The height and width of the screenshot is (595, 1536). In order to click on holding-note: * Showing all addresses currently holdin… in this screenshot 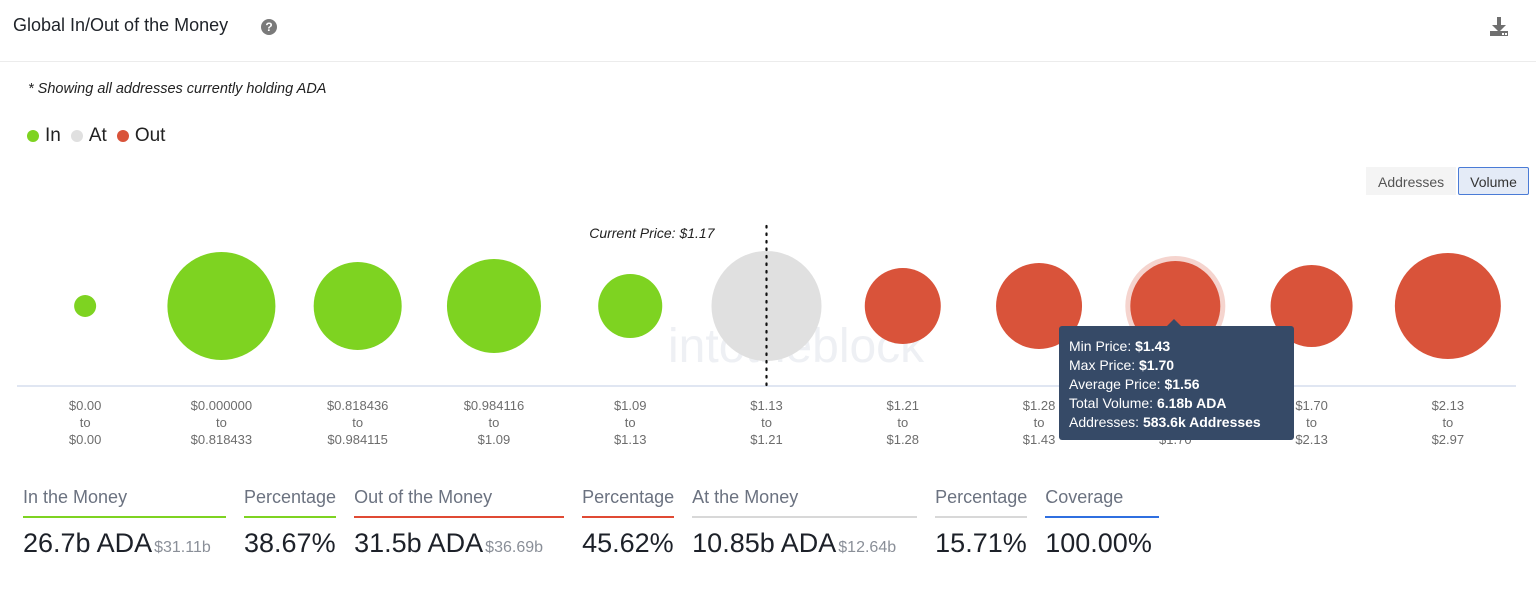, I will do `click(177, 89)`.